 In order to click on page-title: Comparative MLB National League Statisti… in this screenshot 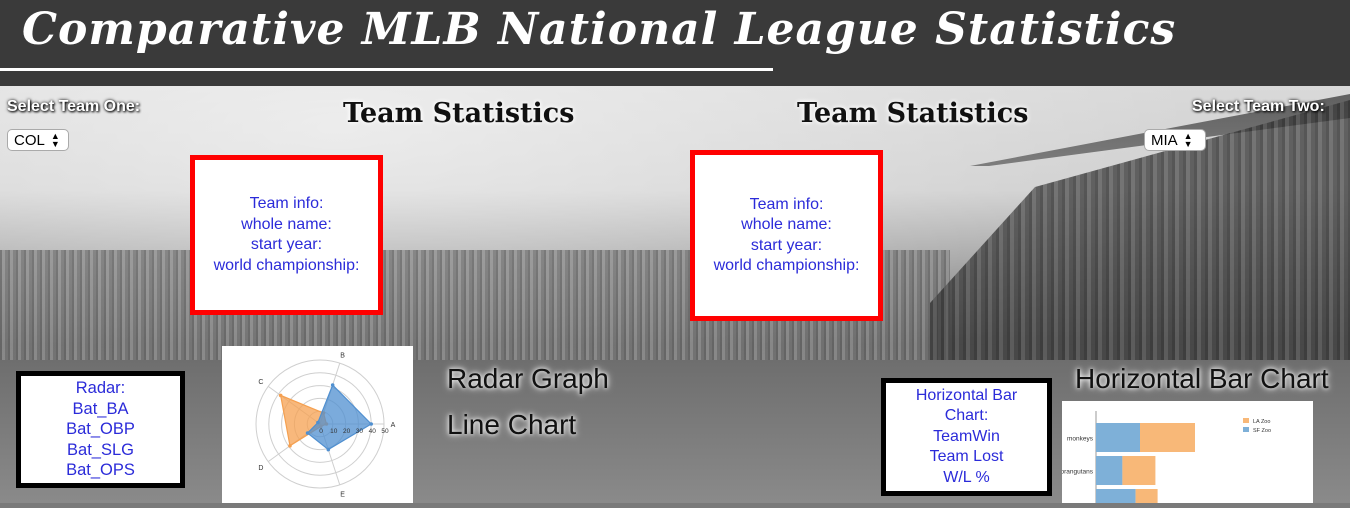, I will do `click(599, 29)`.